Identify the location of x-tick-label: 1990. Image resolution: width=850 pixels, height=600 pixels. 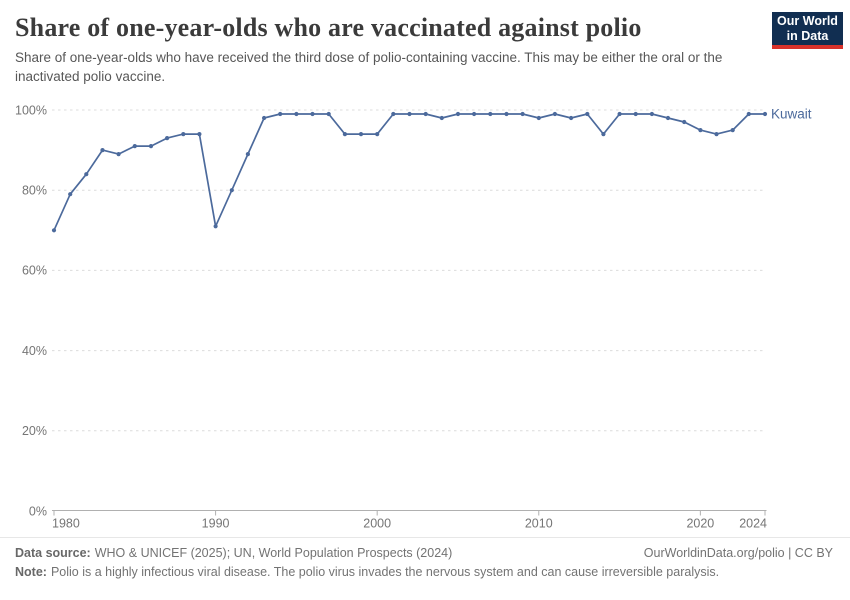
(216, 524).